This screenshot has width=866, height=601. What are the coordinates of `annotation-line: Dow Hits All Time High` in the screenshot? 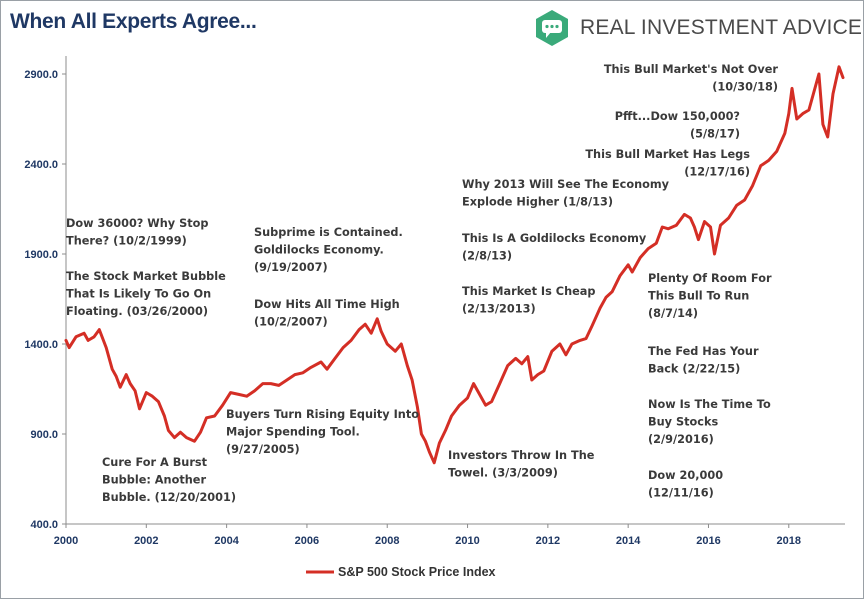 It's located at (327, 304).